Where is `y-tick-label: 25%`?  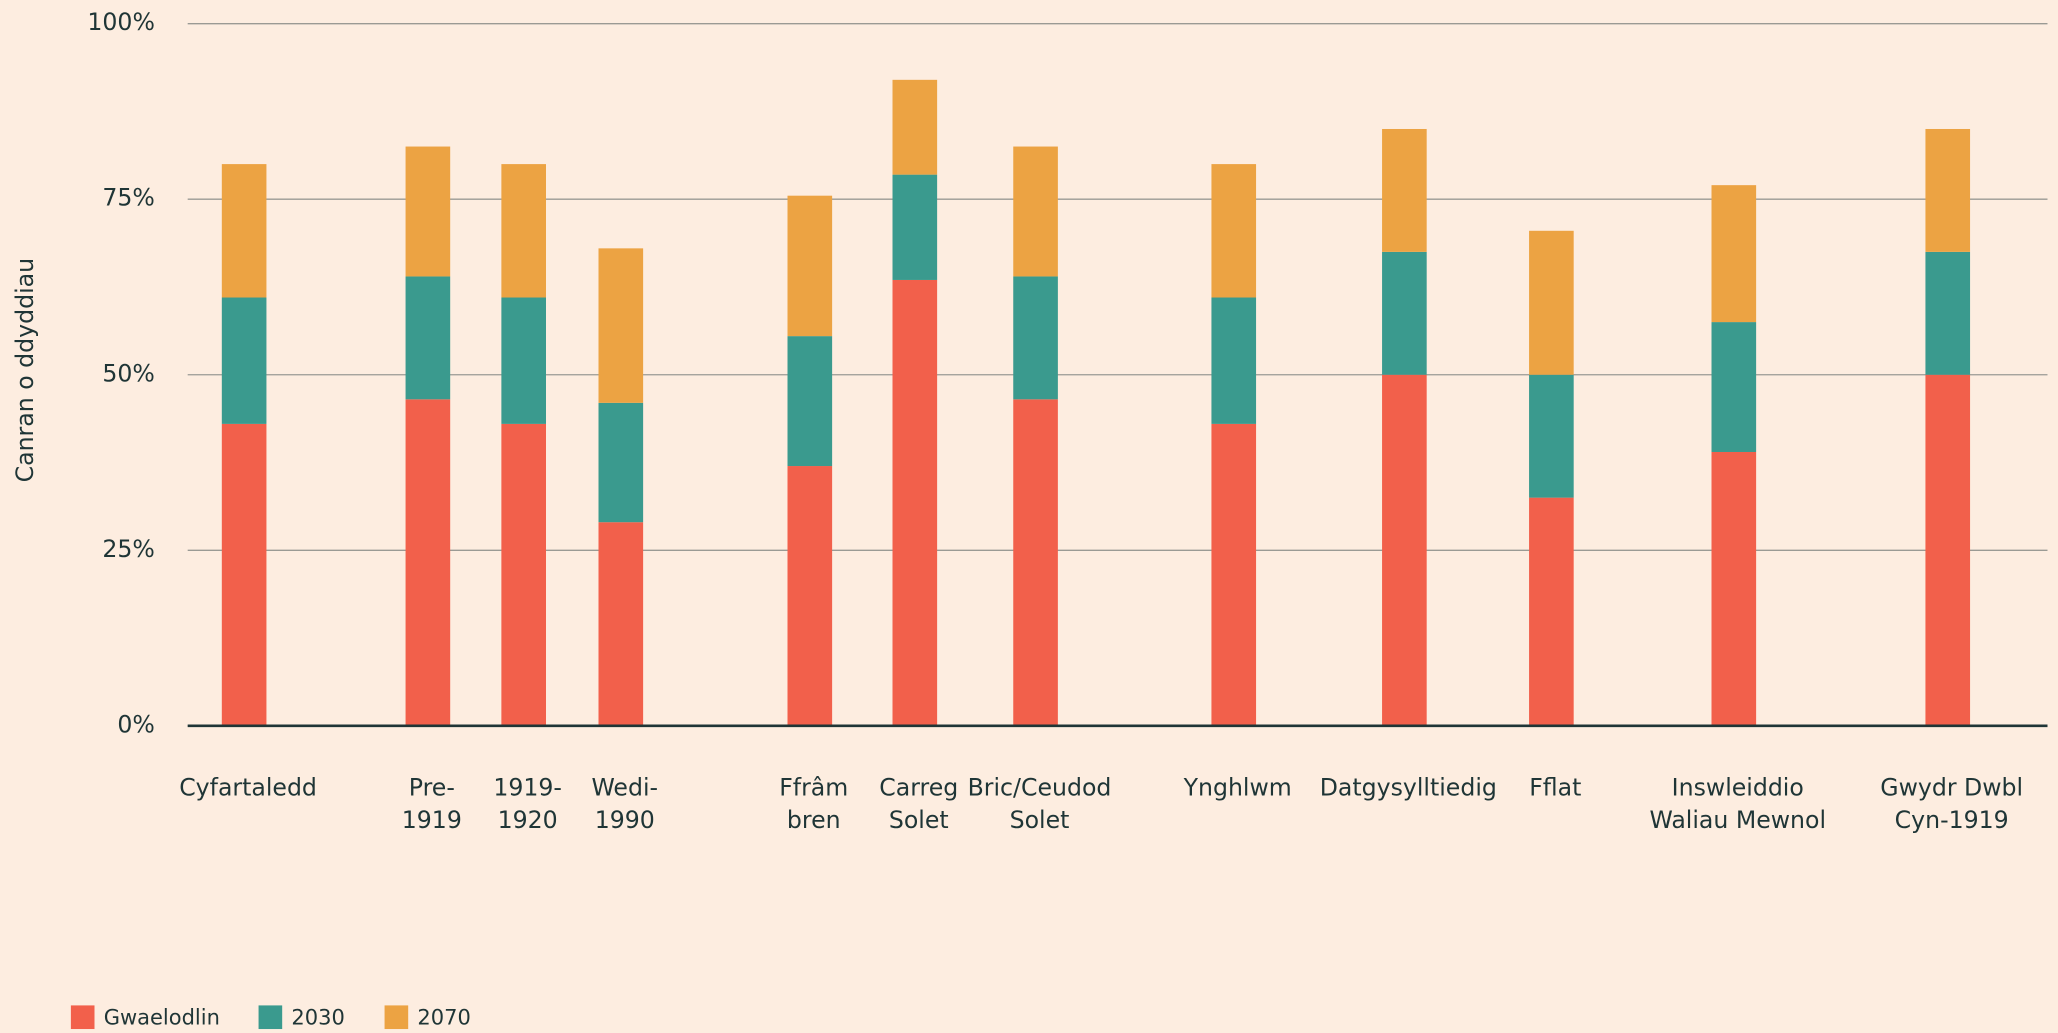 y-tick-label: 25% is located at coordinates (128, 549).